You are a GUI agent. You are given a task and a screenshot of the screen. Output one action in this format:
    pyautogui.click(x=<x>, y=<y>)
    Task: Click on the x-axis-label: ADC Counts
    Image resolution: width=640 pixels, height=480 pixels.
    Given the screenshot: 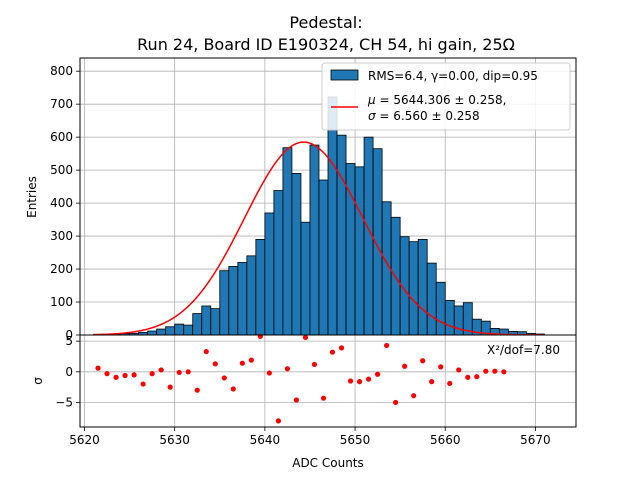 What is the action you would take?
    pyautogui.click(x=328, y=463)
    